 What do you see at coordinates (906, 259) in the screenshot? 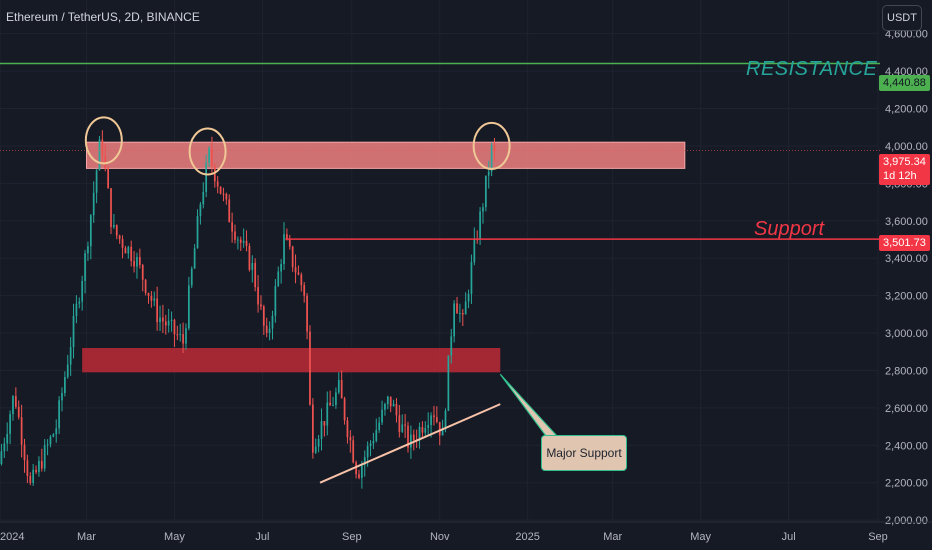
I see `y-tick-label: 3,400.00` at bounding box center [906, 259].